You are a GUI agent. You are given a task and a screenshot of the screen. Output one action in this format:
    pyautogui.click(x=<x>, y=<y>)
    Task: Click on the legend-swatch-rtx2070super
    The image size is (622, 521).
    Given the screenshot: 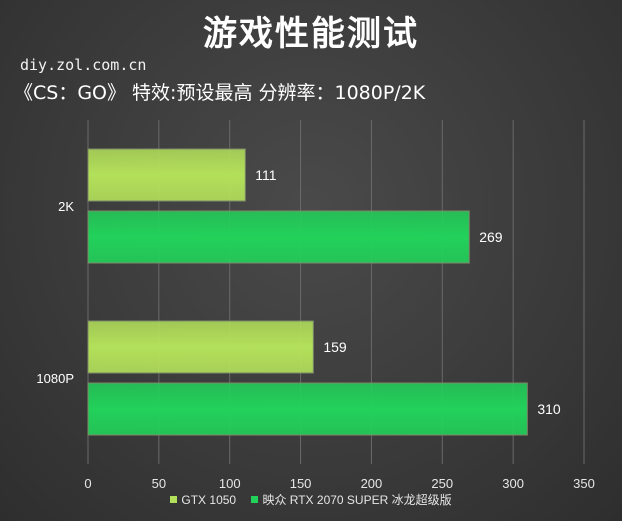 What is the action you would take?
    pyautogui.click(x=255, y=499)
    